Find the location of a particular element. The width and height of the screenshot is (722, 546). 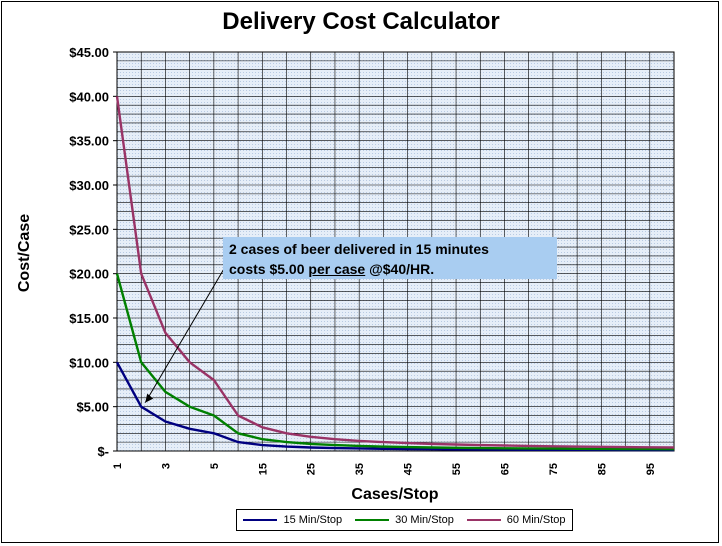

x-tick-label: 25 is located at coordinates (312, 469).